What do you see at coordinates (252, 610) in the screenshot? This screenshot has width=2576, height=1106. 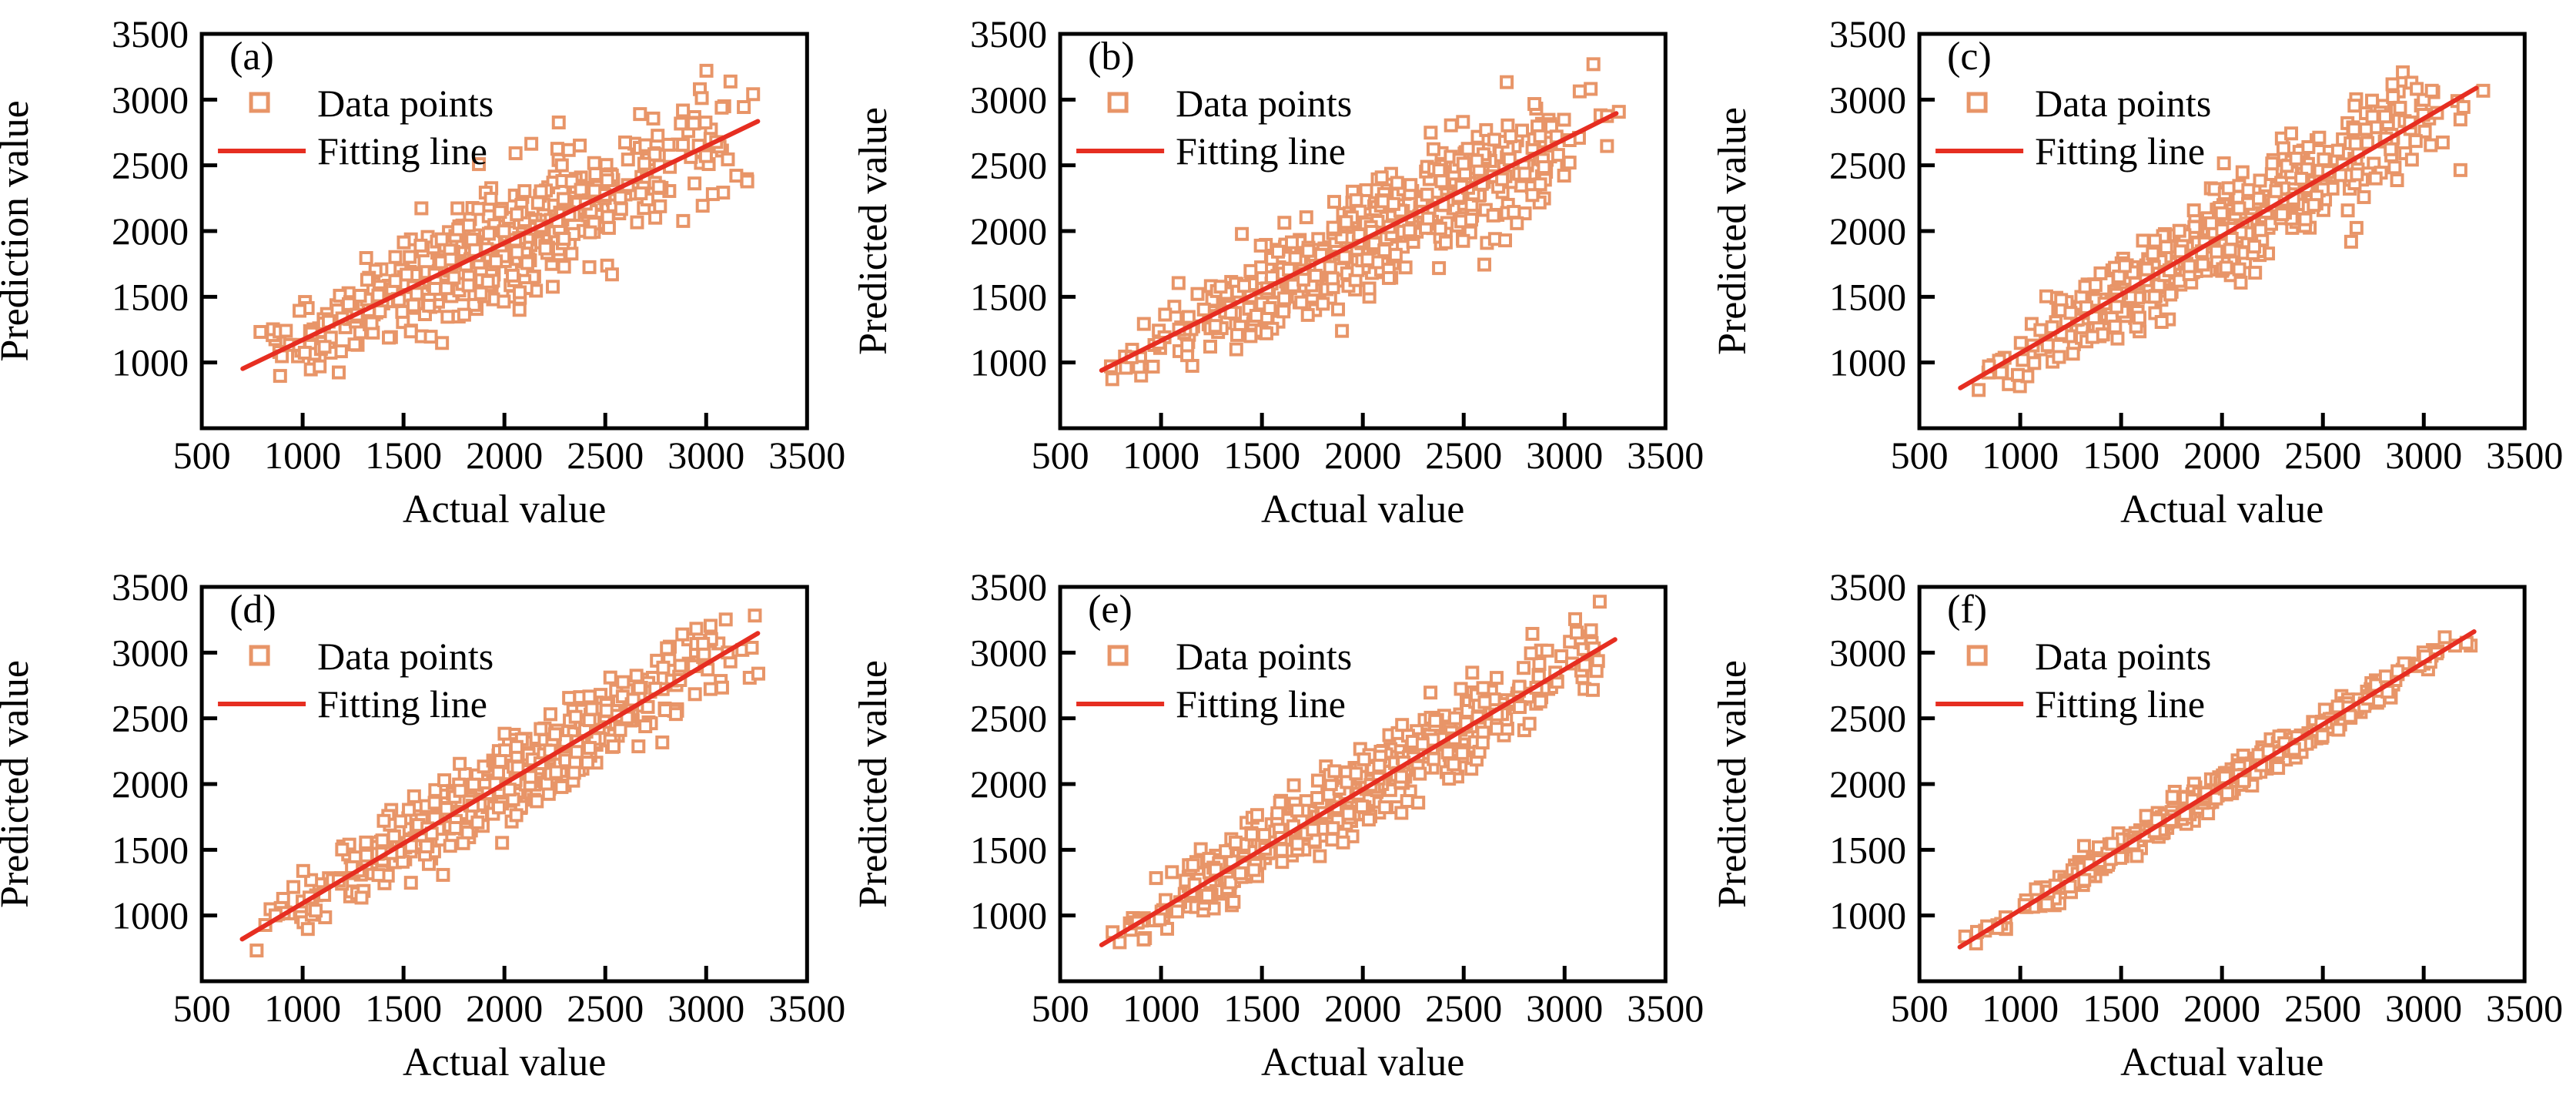 I see `panel-tag: (d)` at bounding box center [252, 610].